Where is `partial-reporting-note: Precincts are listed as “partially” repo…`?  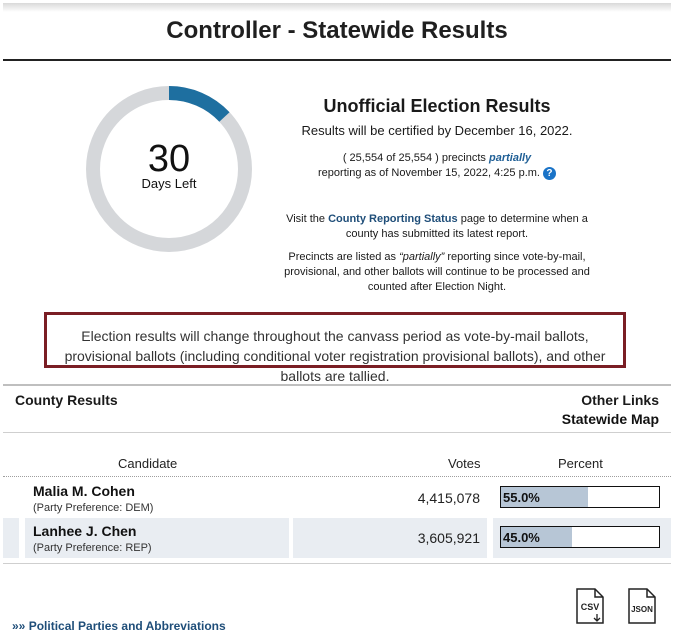
partial-reporting-note: Precincts are listed as “partially” repo… is located at coordinates (437, 272).